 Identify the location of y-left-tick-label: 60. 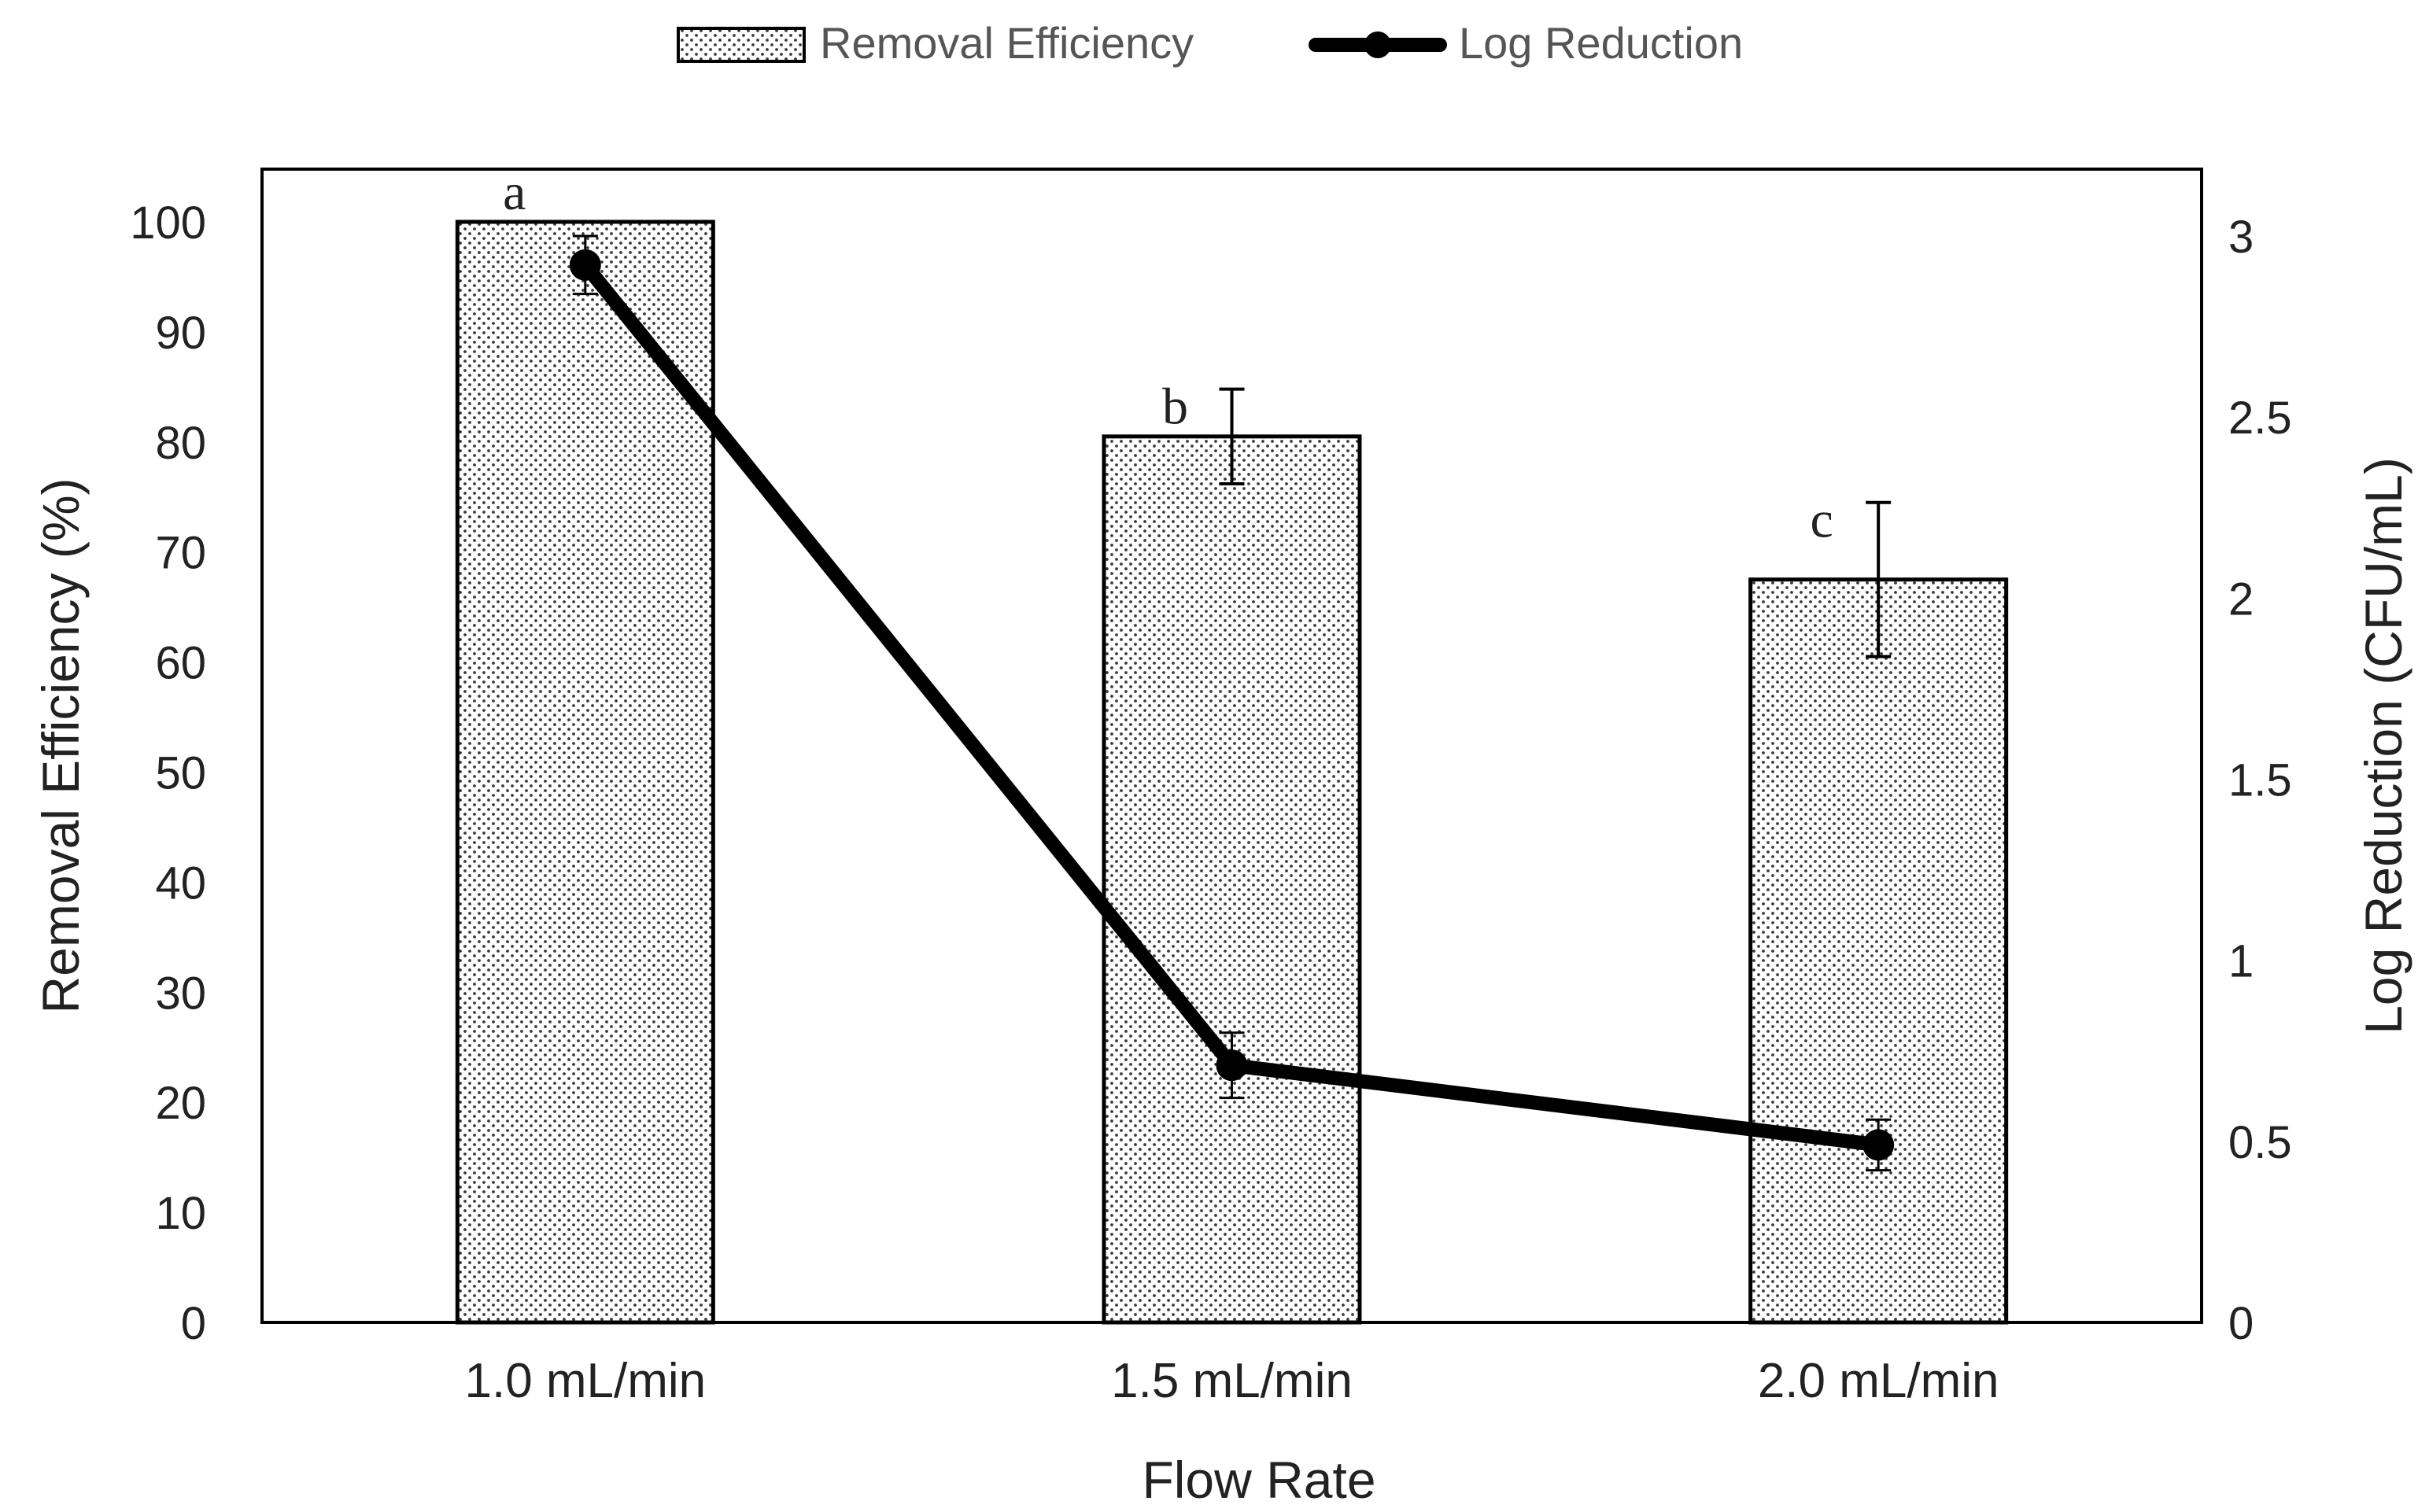
(180, 663).